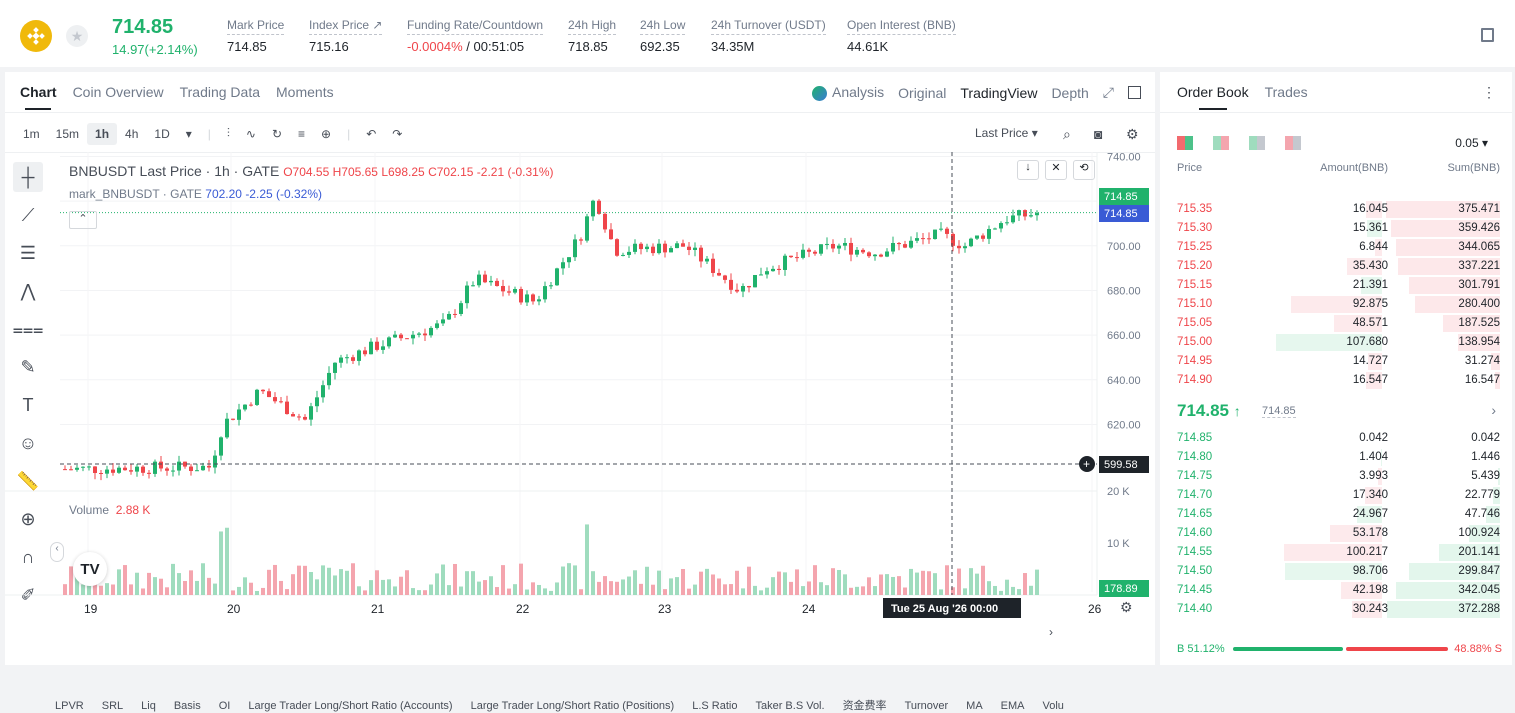 This screenshot has height=713, width=1515. What do you see at coordinates (28, 556) in the screenshot?
I see `magnet-icon: ∩` at bounding box center [28, 556].